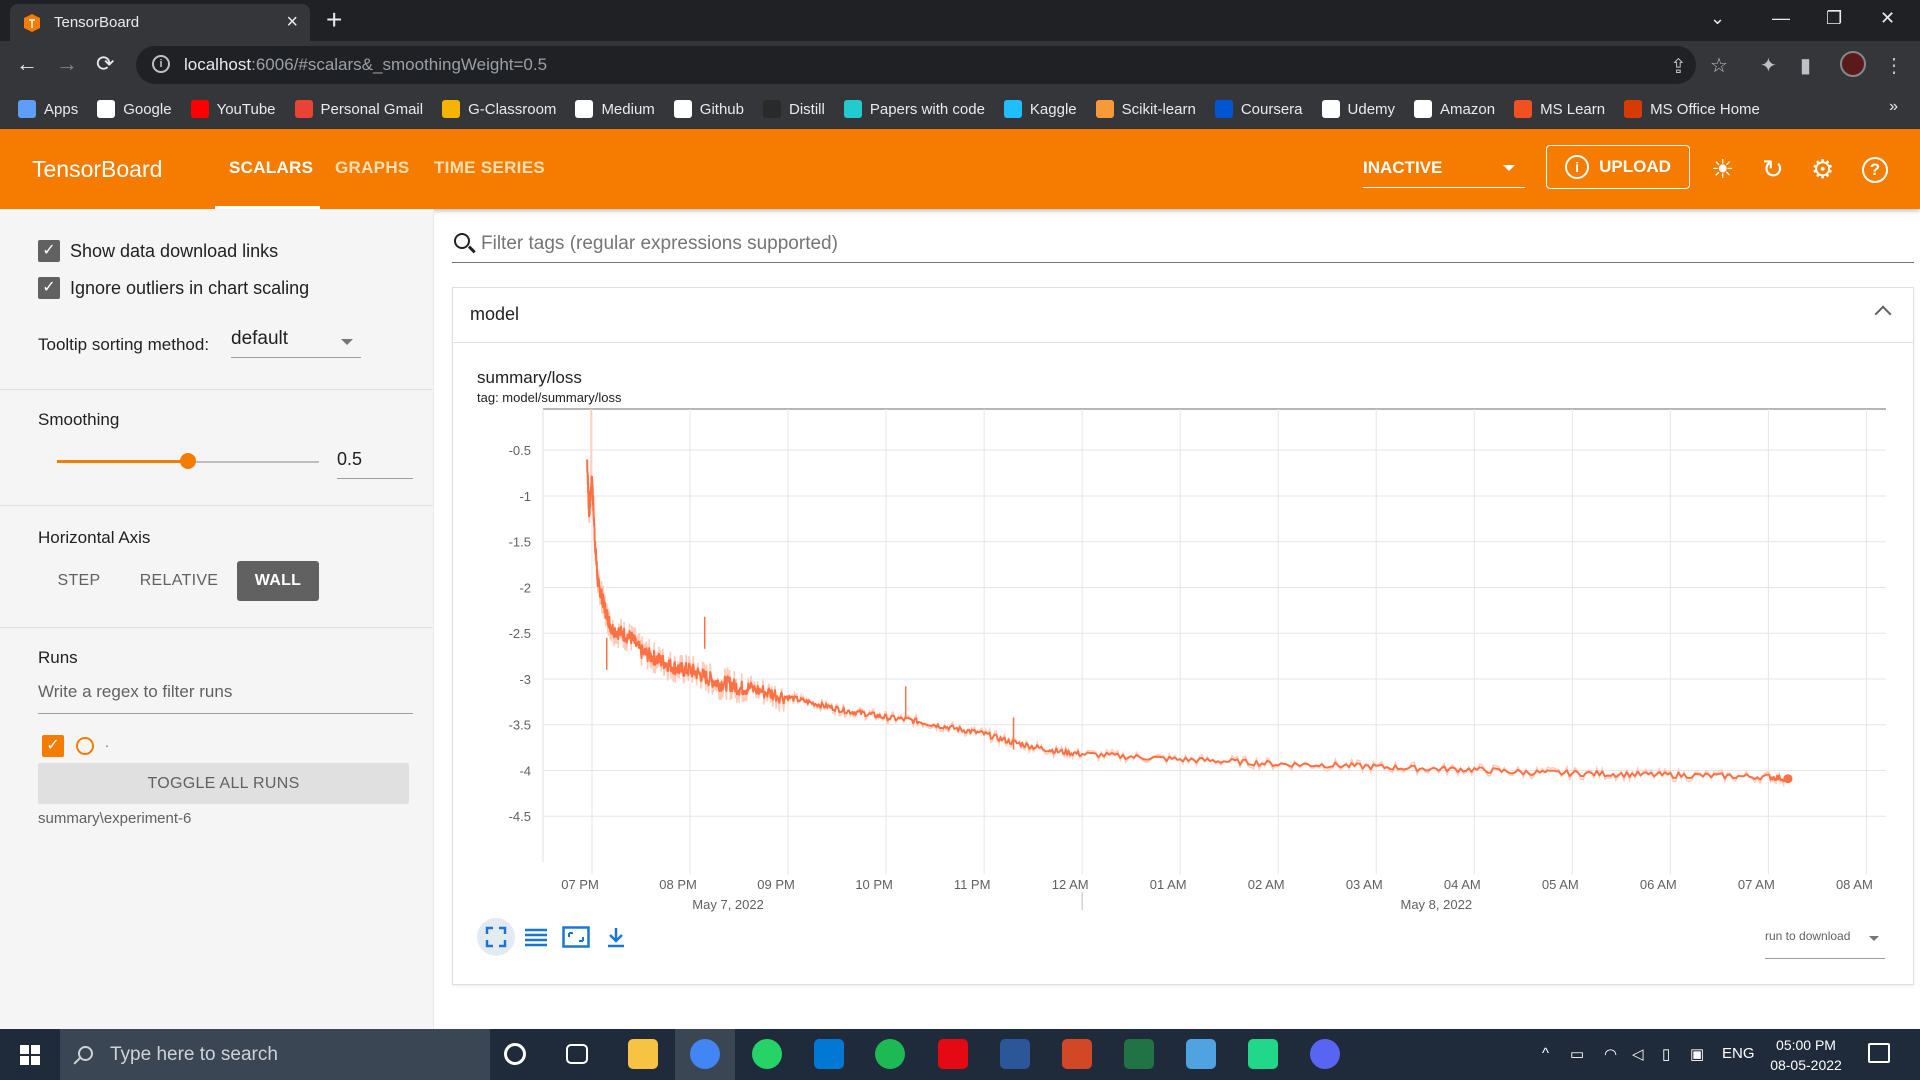  Describe the element at coordinates (1325, 1054) in the screenshot. I see `discord-icon` at that location.